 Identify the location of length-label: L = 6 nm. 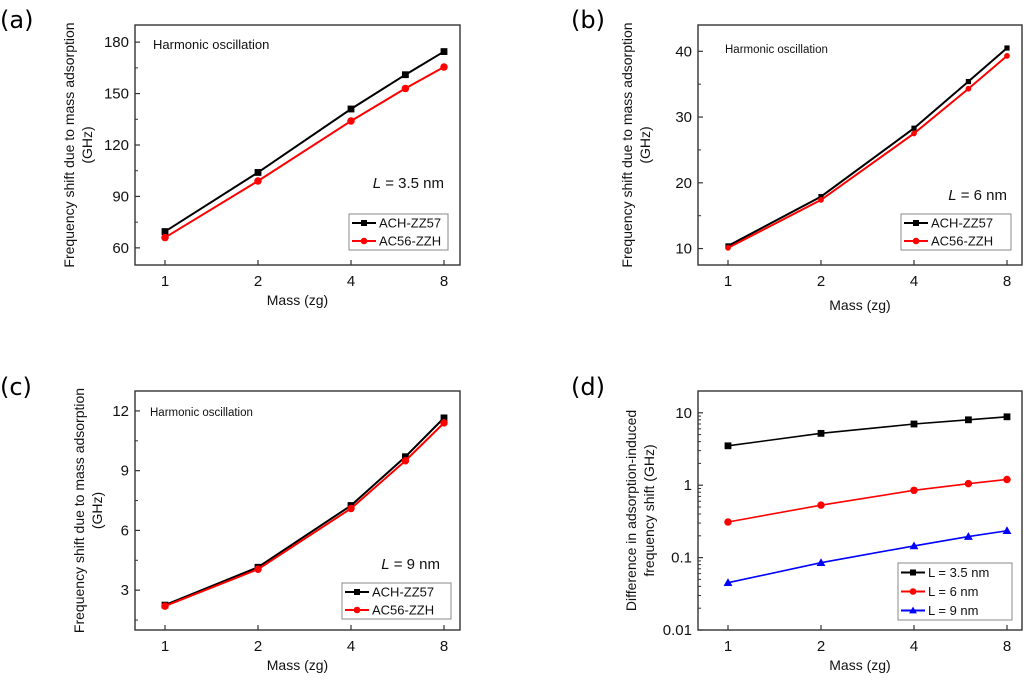
(977, 195).